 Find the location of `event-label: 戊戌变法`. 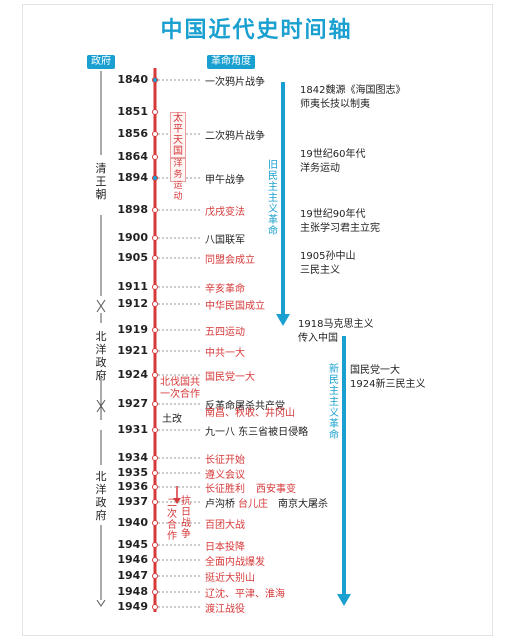

event-label: 戊戌变法 is located at coordinates (225, 212).